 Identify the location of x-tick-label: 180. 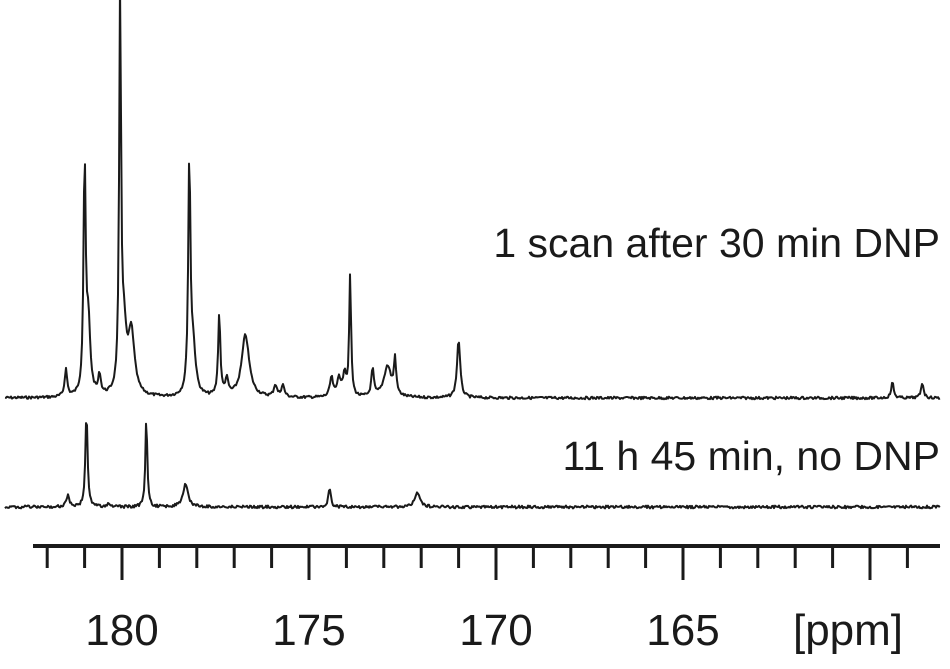
(121, 630).